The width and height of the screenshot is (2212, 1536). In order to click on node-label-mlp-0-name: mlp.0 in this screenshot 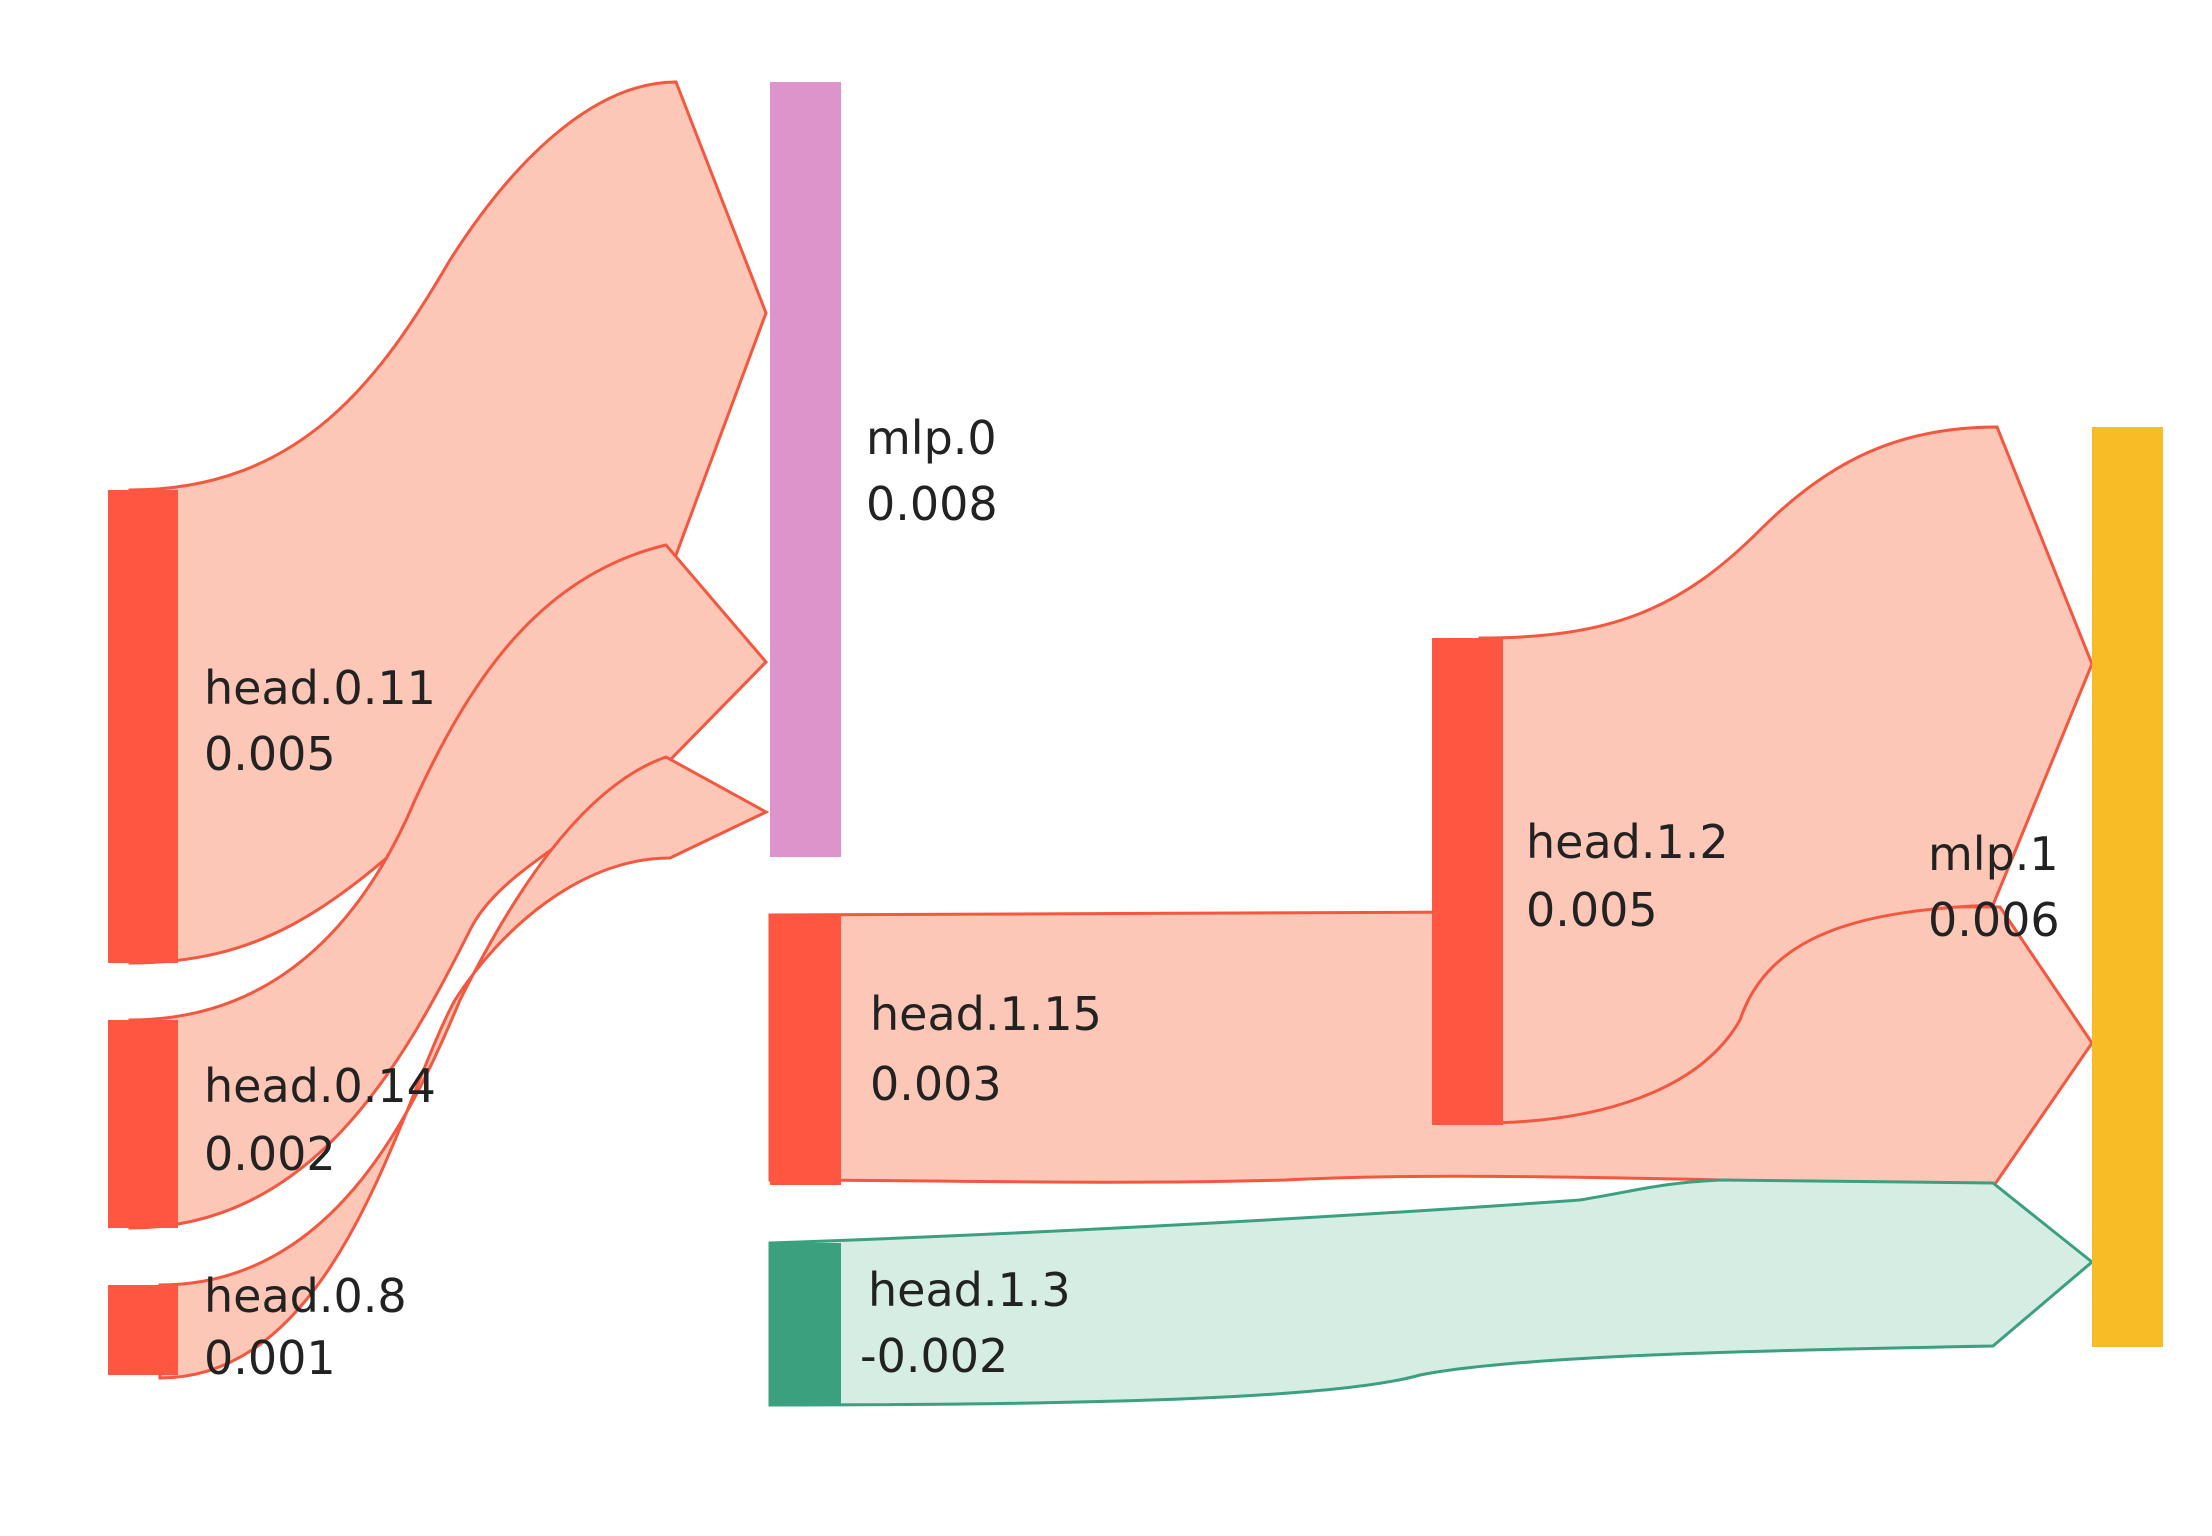, I will do `click(931, 438)`.